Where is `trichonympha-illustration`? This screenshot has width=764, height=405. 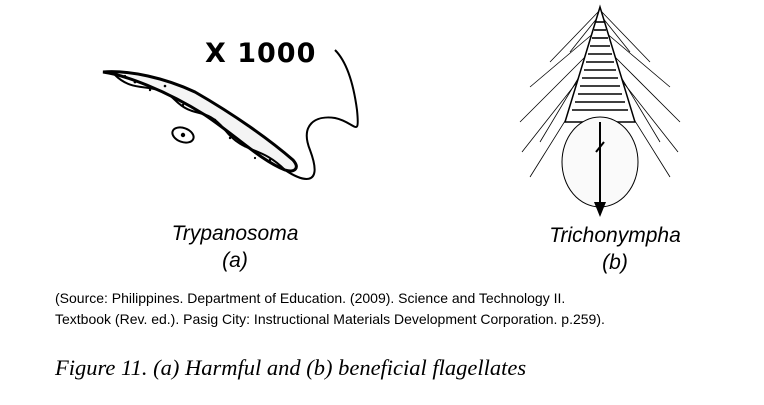
trichonympha-illustration is located at coordinates (600, 110).